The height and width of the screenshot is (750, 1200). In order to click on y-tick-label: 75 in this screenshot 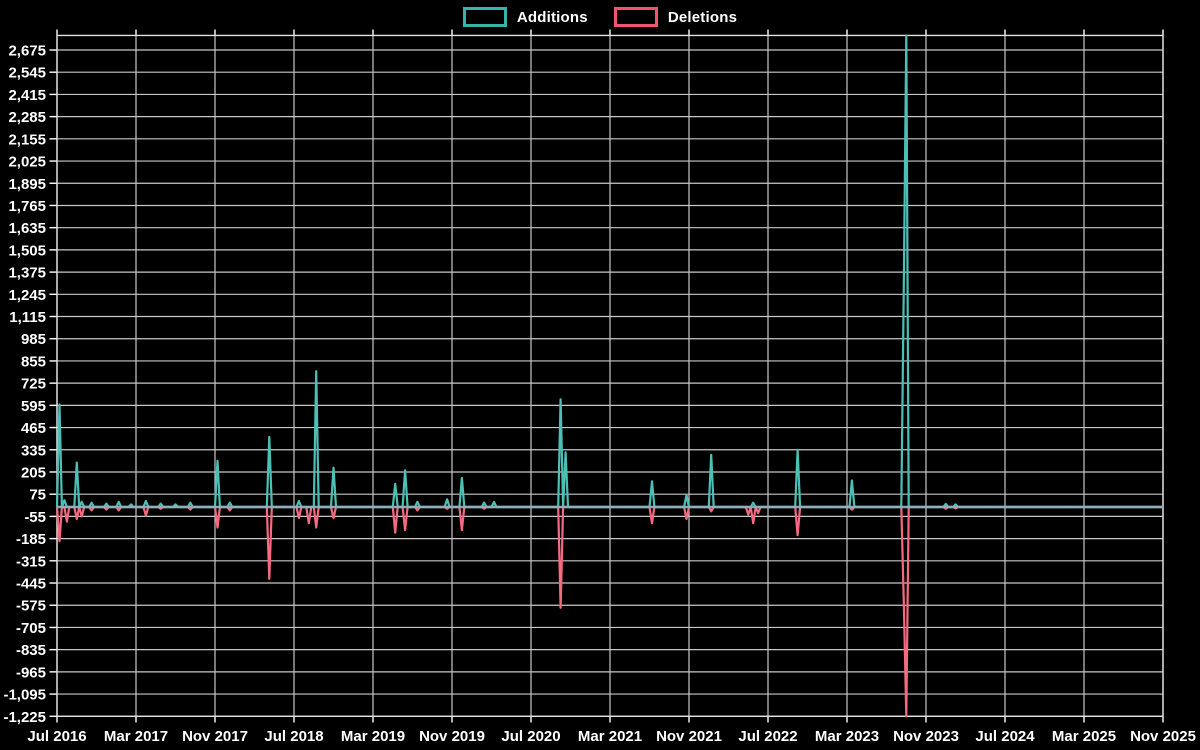, I will do `click(37, 495)`.